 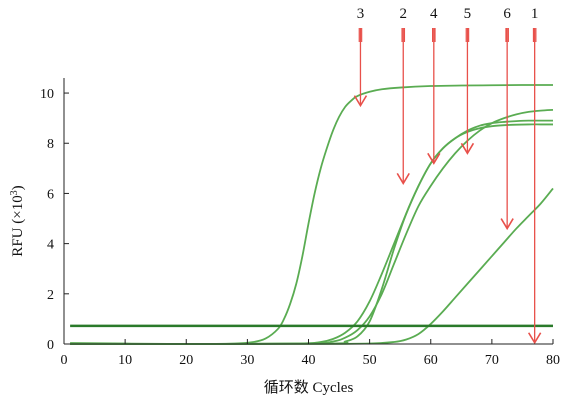 What do you see at coordinates (47, 94) in the screenshot?
I see `y-tick-label: 10` at bounding box center [47, 94].